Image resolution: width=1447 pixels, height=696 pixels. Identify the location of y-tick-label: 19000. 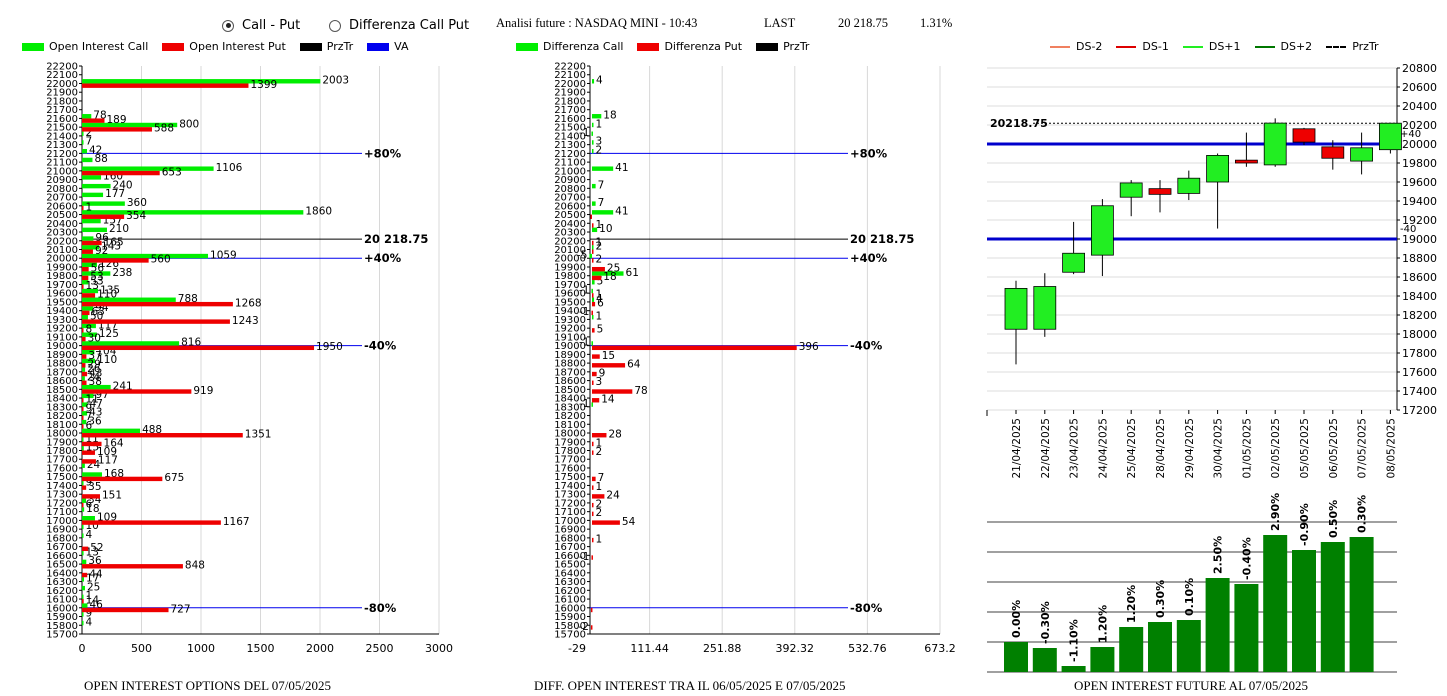
(1419, 239).